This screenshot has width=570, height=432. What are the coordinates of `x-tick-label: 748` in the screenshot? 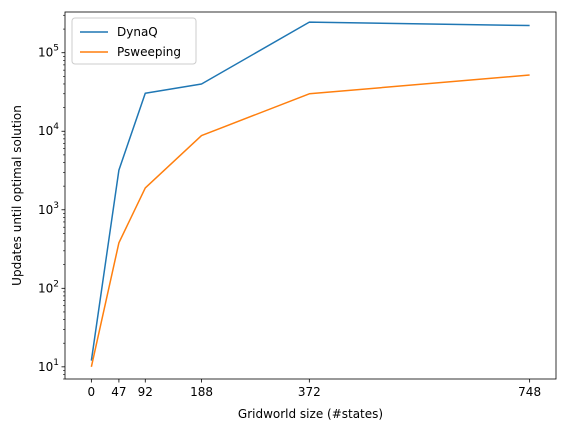 It's located at (529, 392).